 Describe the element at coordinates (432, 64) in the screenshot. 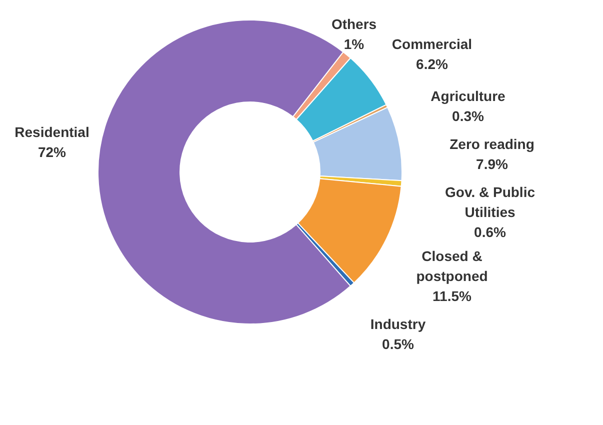

I see `data-label: 6.2%` at that location.